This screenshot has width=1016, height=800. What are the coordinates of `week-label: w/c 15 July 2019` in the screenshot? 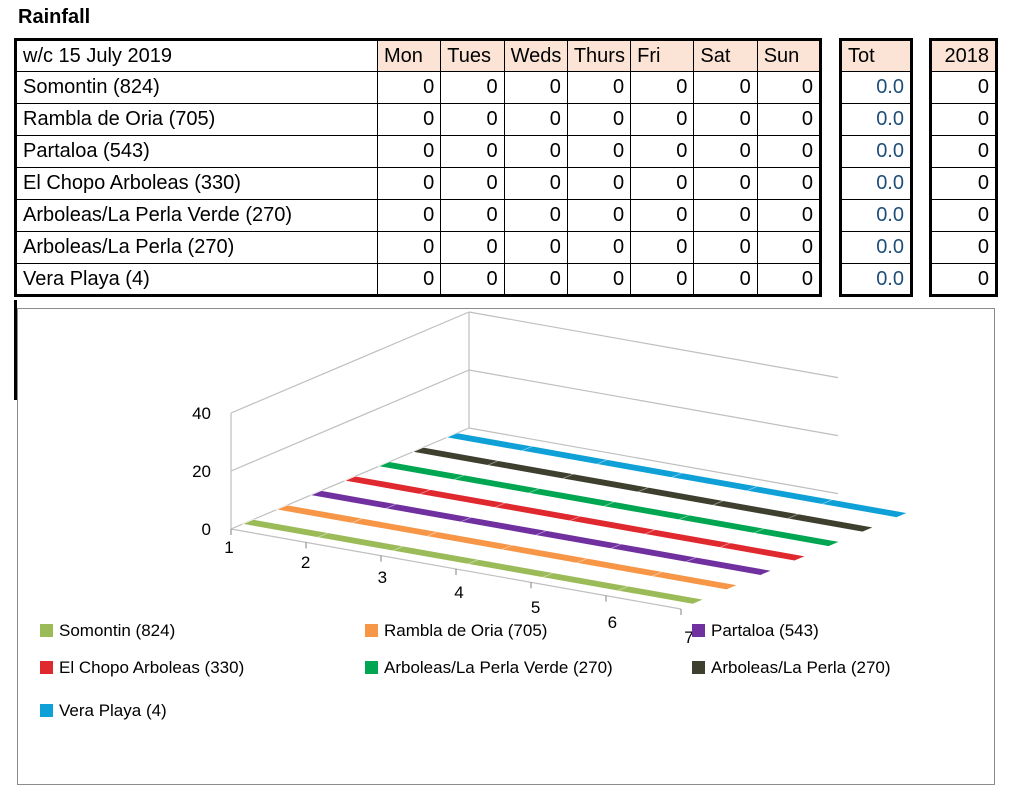 It's located at (196, 55).